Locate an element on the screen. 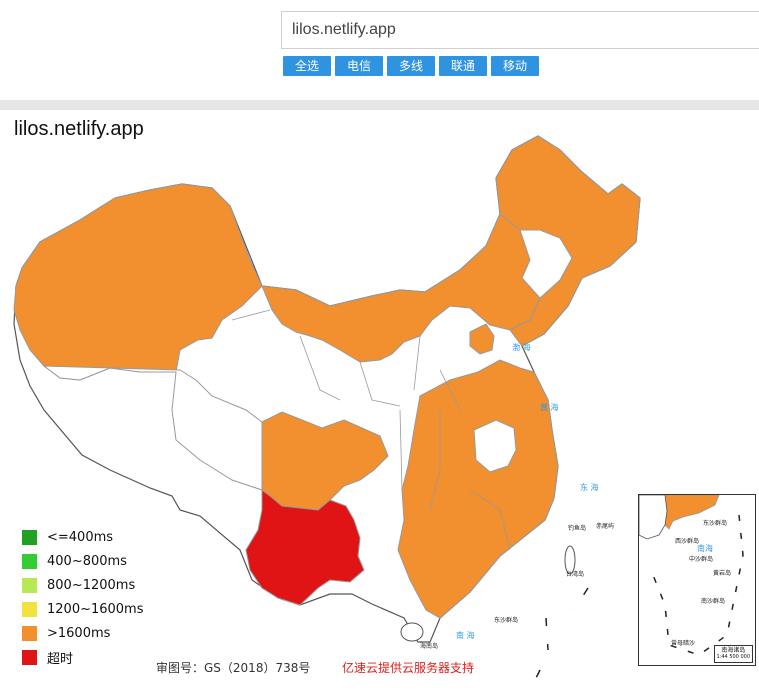  map-approval-number: 审图号：GS（2018）738号 is located at coordinates (233, 668).